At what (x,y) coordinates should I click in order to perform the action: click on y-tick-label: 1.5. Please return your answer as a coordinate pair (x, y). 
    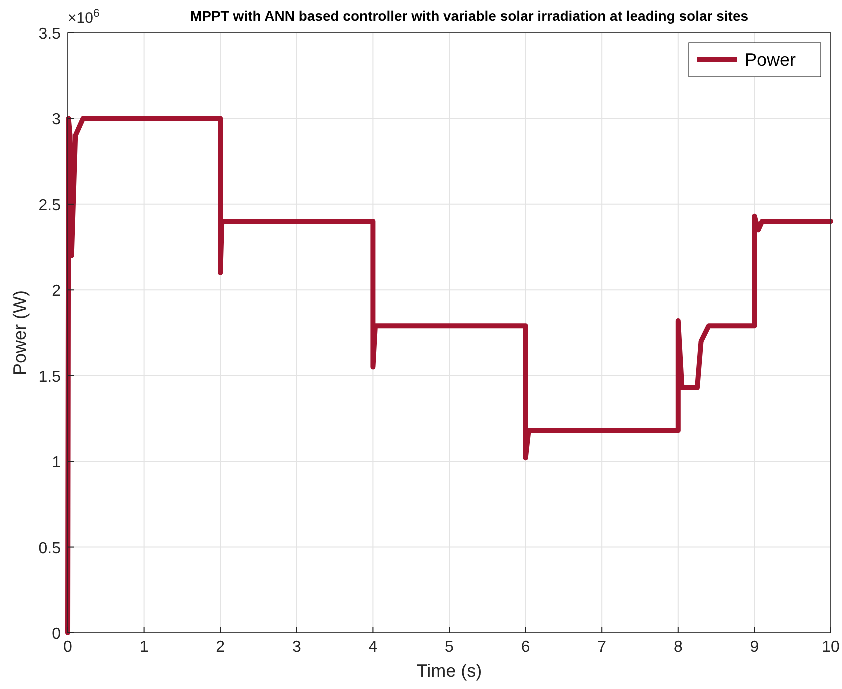
    Looking at the image, I should click on (50, 377).